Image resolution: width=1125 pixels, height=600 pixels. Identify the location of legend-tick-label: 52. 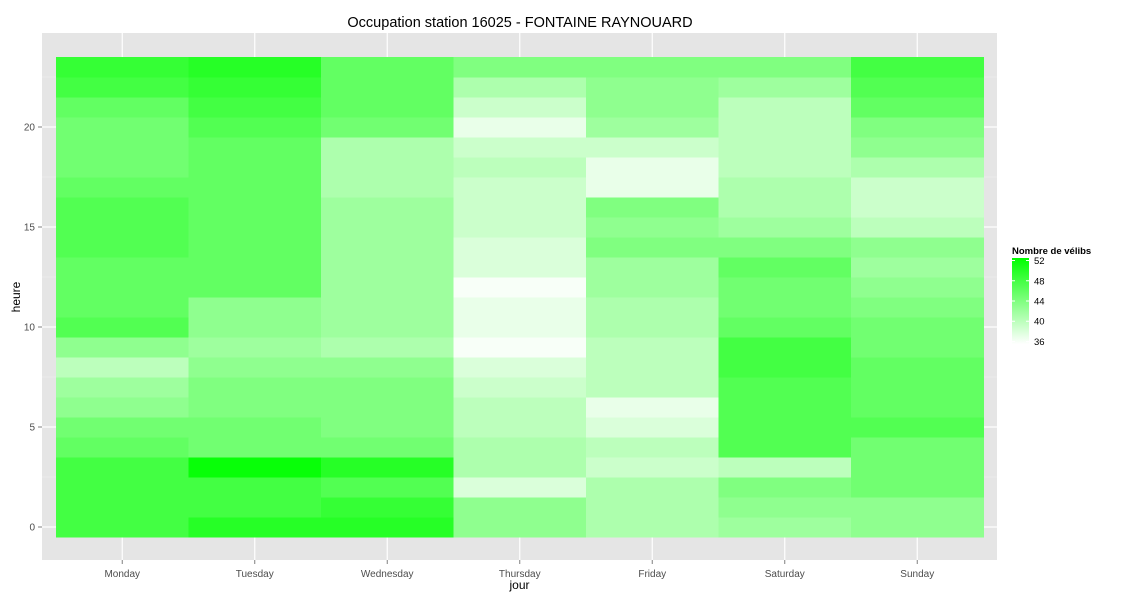
(1039, 261).